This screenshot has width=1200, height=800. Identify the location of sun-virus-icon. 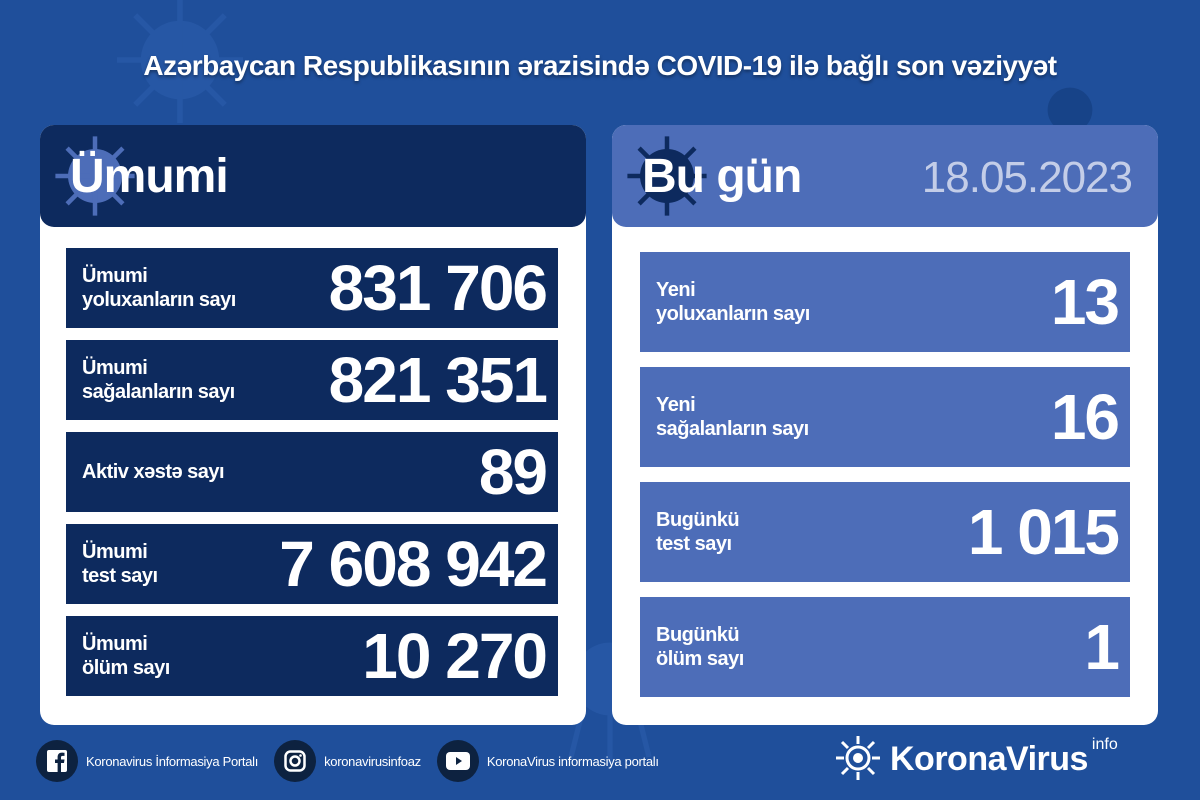
(858, 758).